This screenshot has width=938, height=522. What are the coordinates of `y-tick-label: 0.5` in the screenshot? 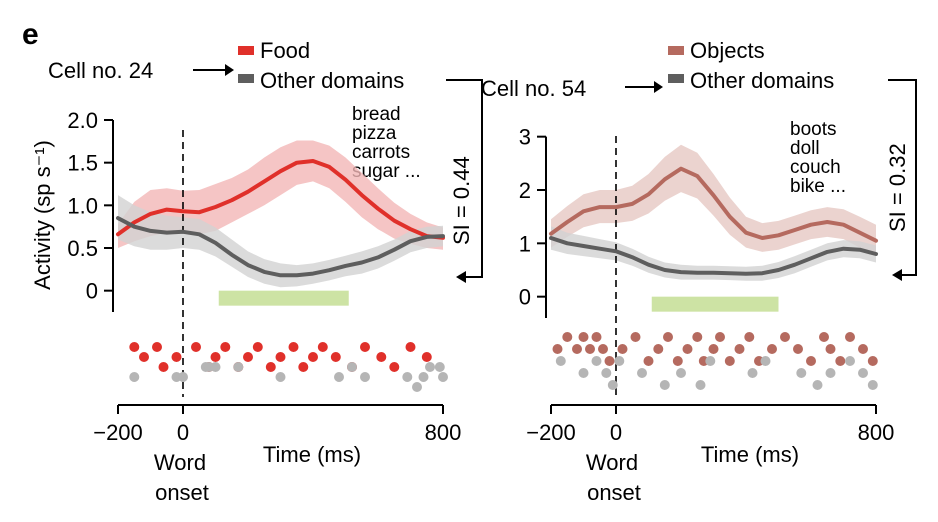 It's located at (82, 248).